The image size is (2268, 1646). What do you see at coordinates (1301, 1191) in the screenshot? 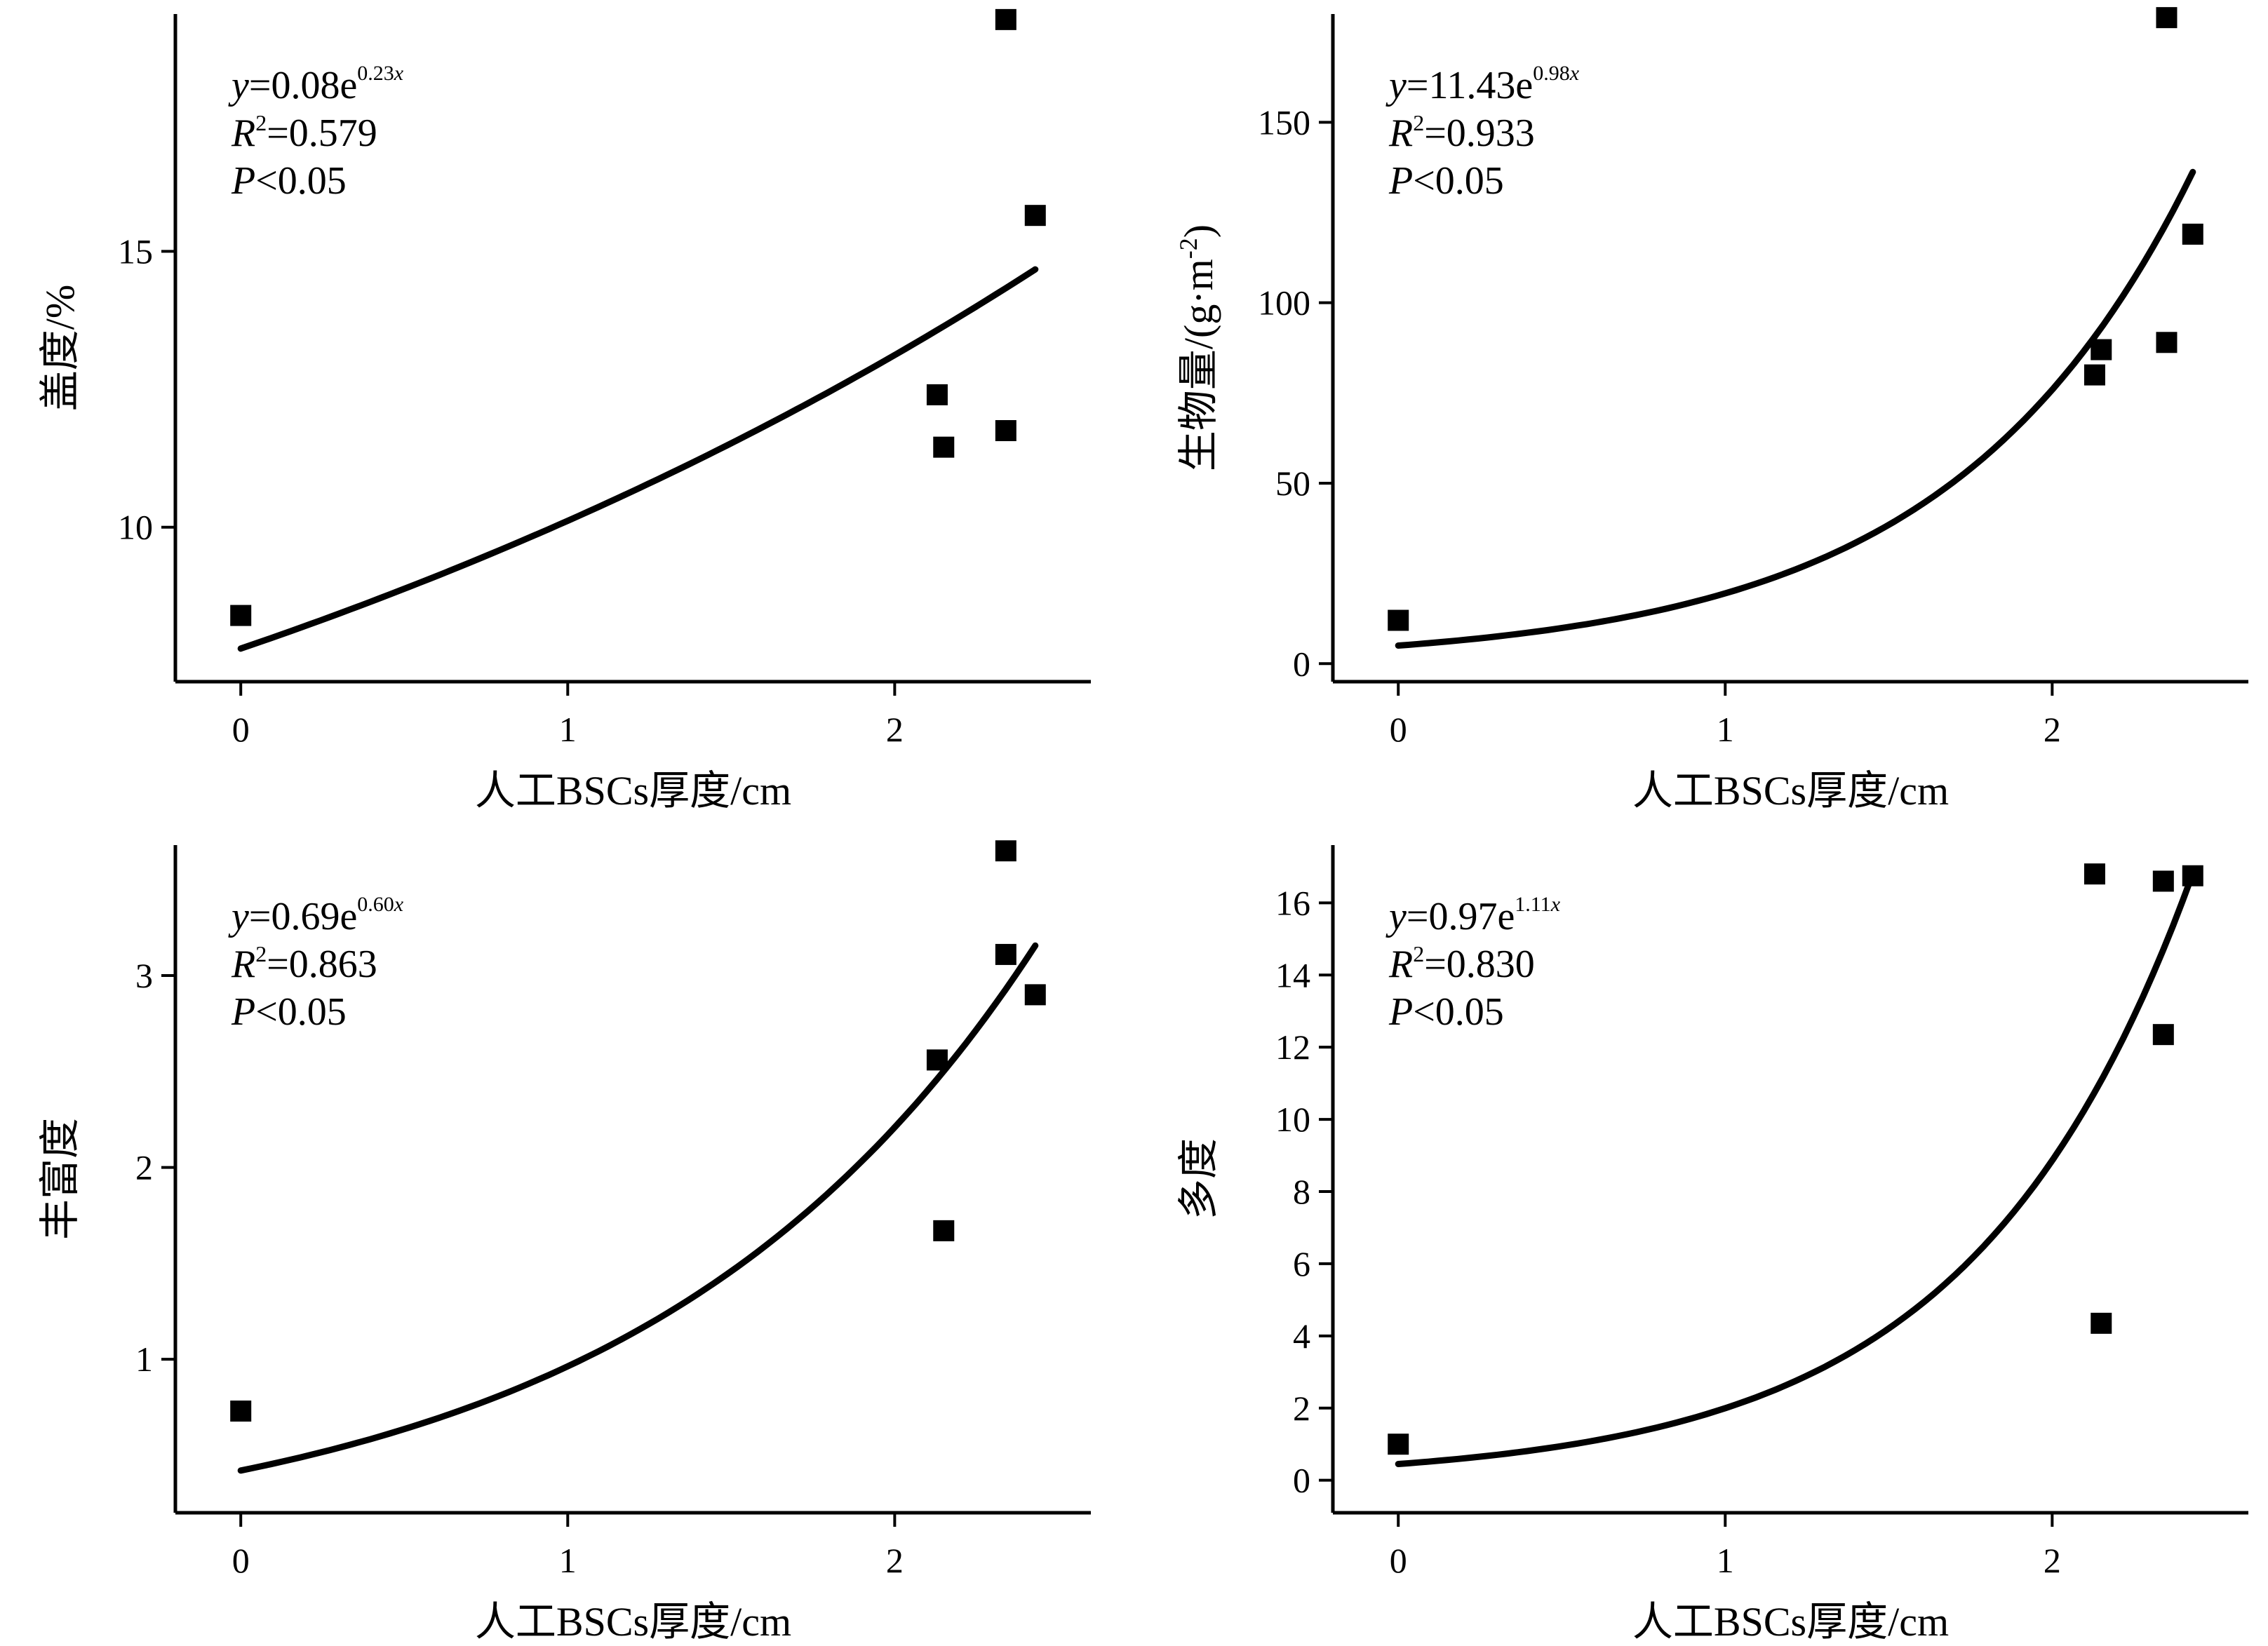
I see `y-tick-label: 8` at bounding box center [1301, 1191].